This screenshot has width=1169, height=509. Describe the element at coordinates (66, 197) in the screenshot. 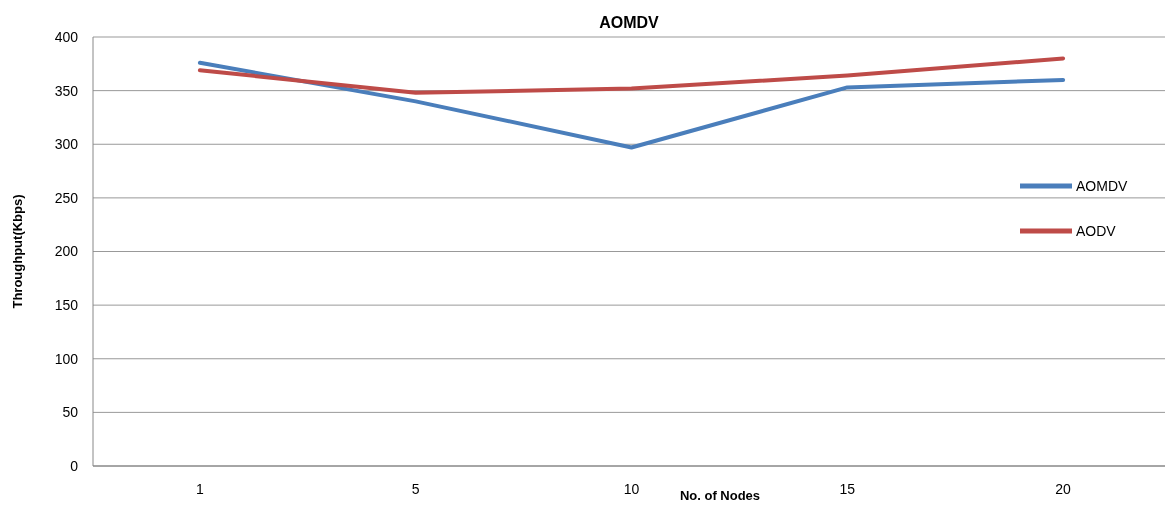

I see `y-tick-label: 250` at that location.